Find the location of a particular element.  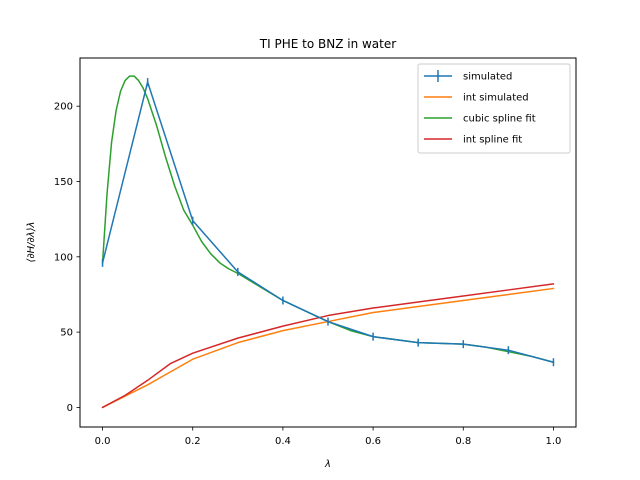

y-tick-label: 50 is located at coordinates (66, 333).